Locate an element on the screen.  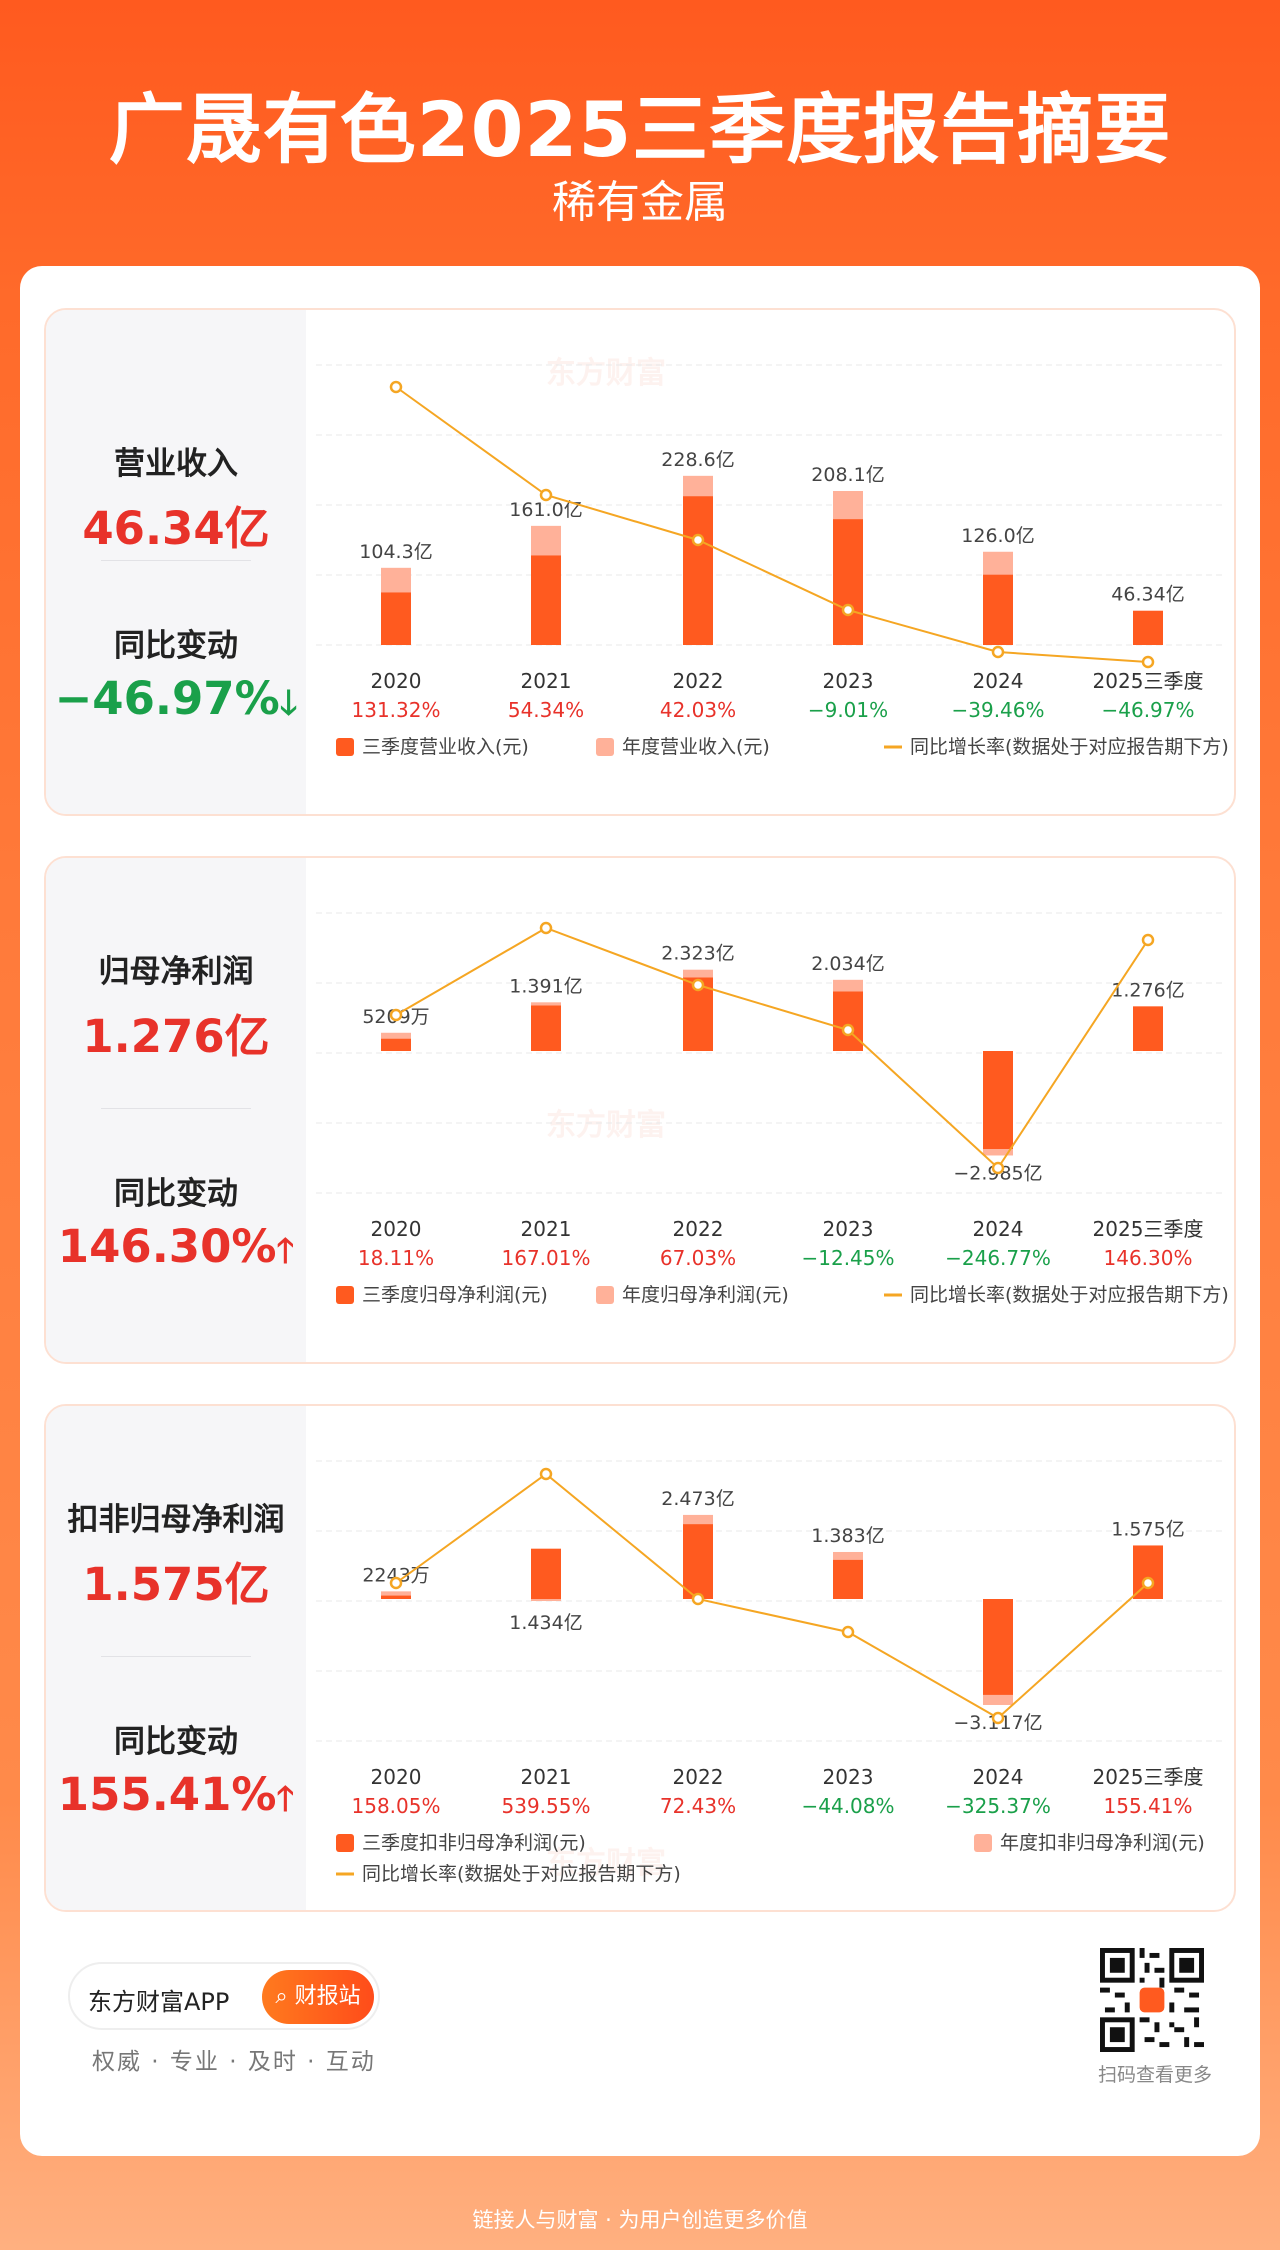
legend-label: 年度营业收入(元) is located at coordinates (696, 747).